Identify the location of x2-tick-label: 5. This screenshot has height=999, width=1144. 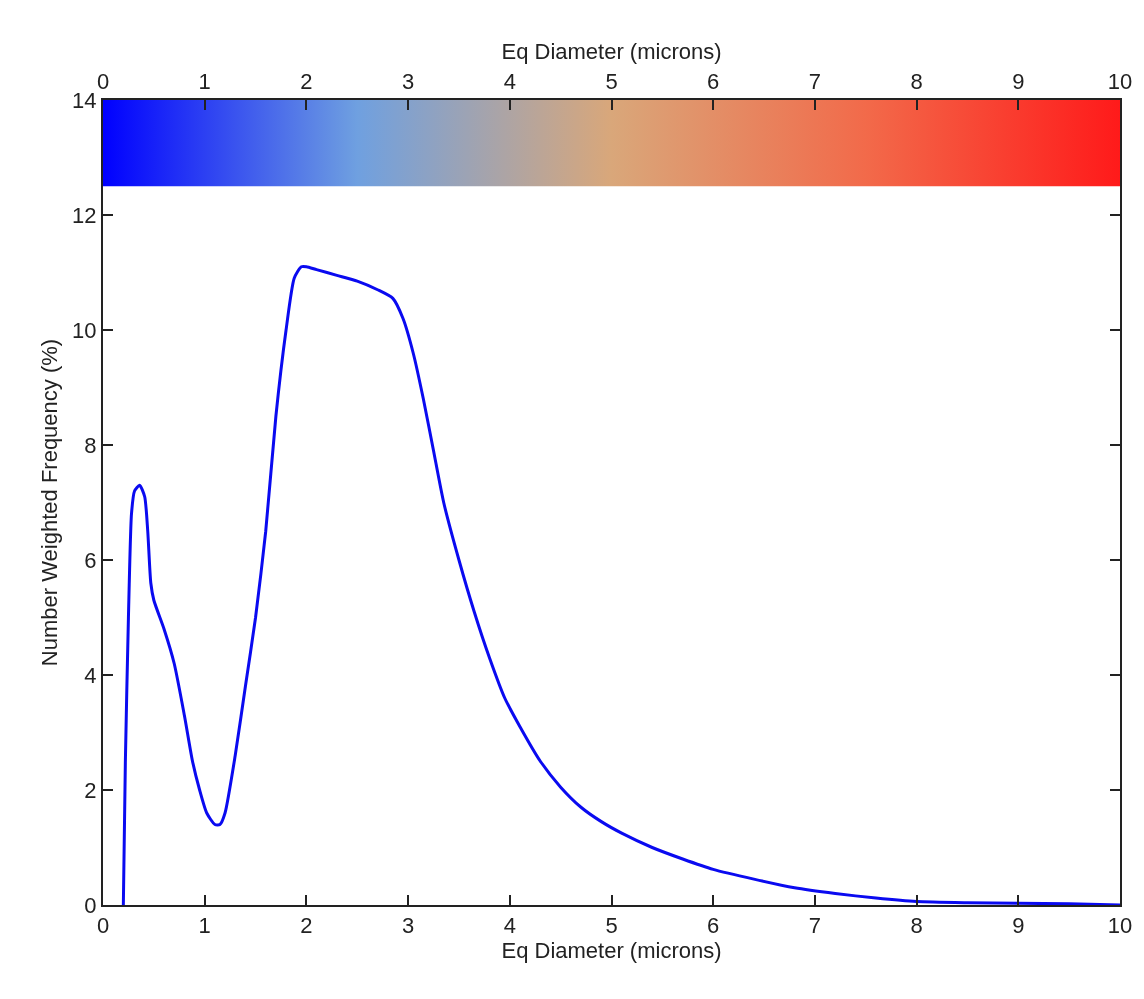
(611, 926).